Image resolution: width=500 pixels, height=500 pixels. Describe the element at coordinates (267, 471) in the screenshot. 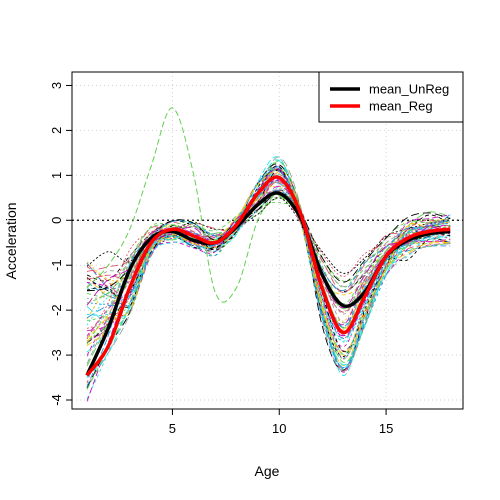

I see `x-axis-title: Age` at that location.